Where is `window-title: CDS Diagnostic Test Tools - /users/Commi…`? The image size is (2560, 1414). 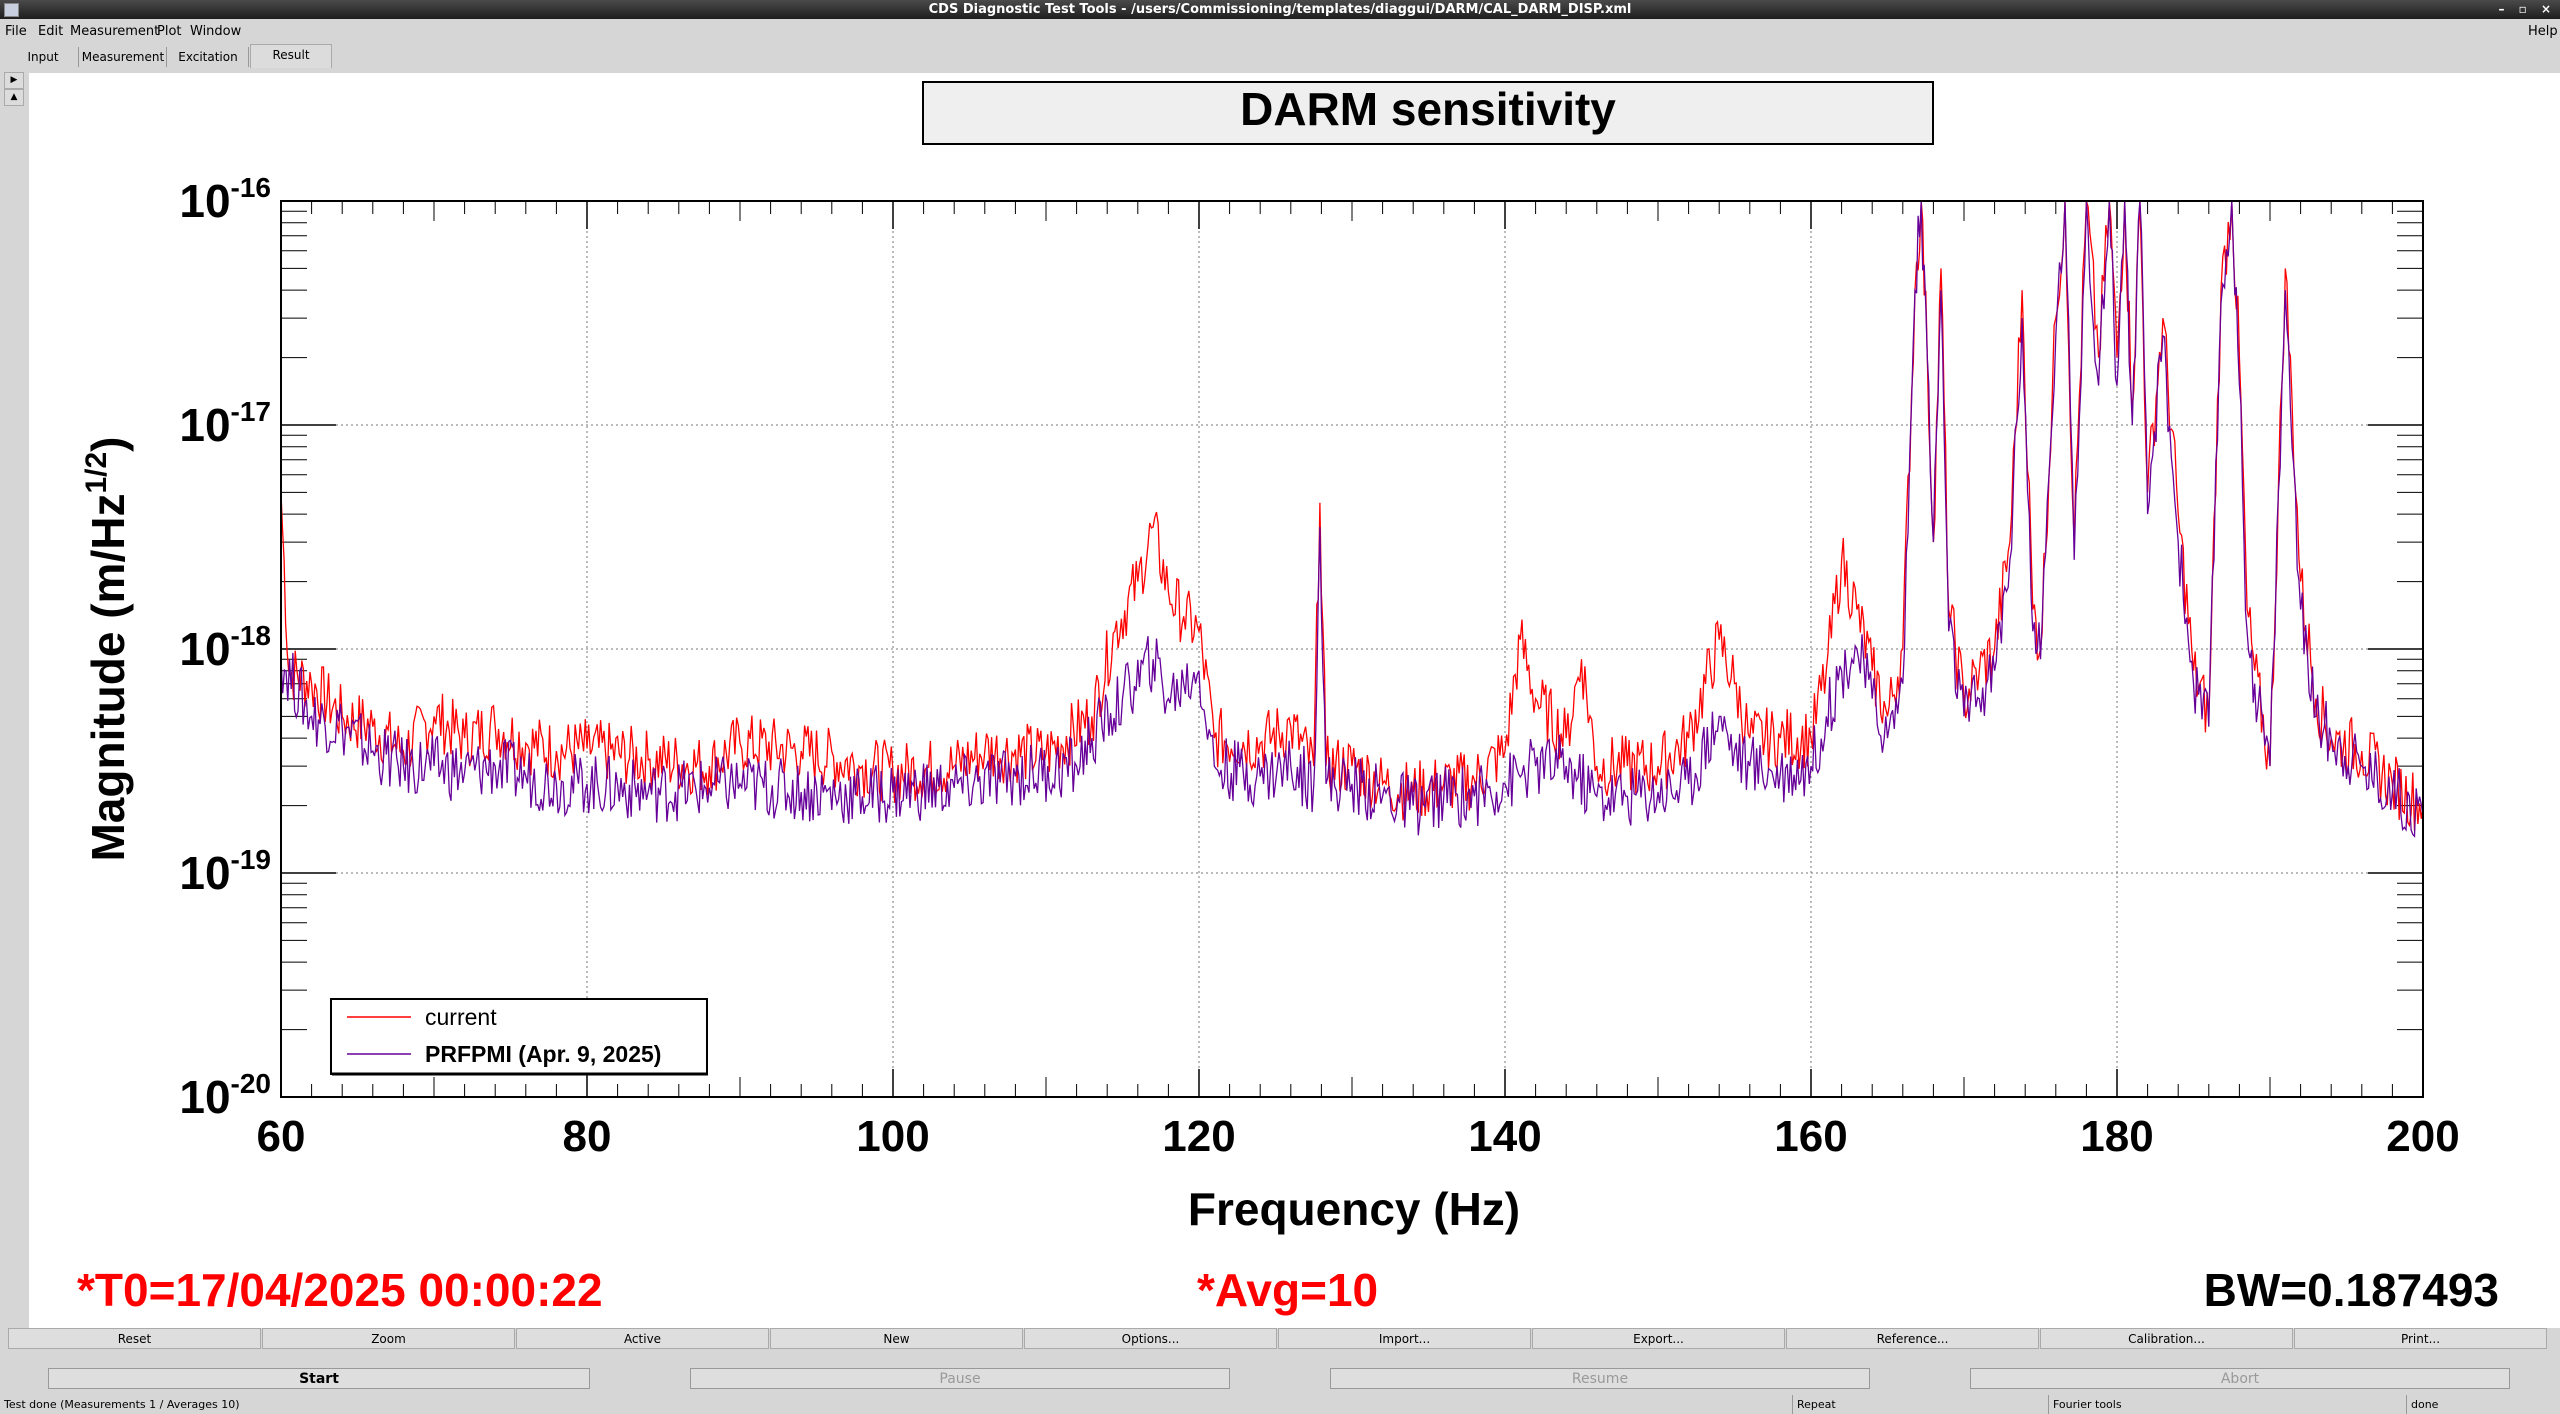 window-title: CDS Diagnostic Test Tools - /users/Commi… is located at coordinates (1280, 9).